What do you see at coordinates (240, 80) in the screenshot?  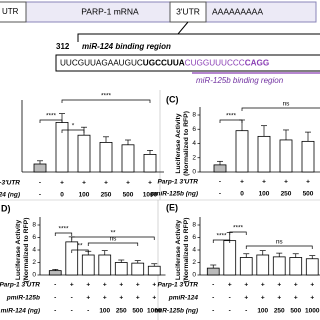 I see `mir125b-region: miR-125b binding region` at bounding box center [240, 80].